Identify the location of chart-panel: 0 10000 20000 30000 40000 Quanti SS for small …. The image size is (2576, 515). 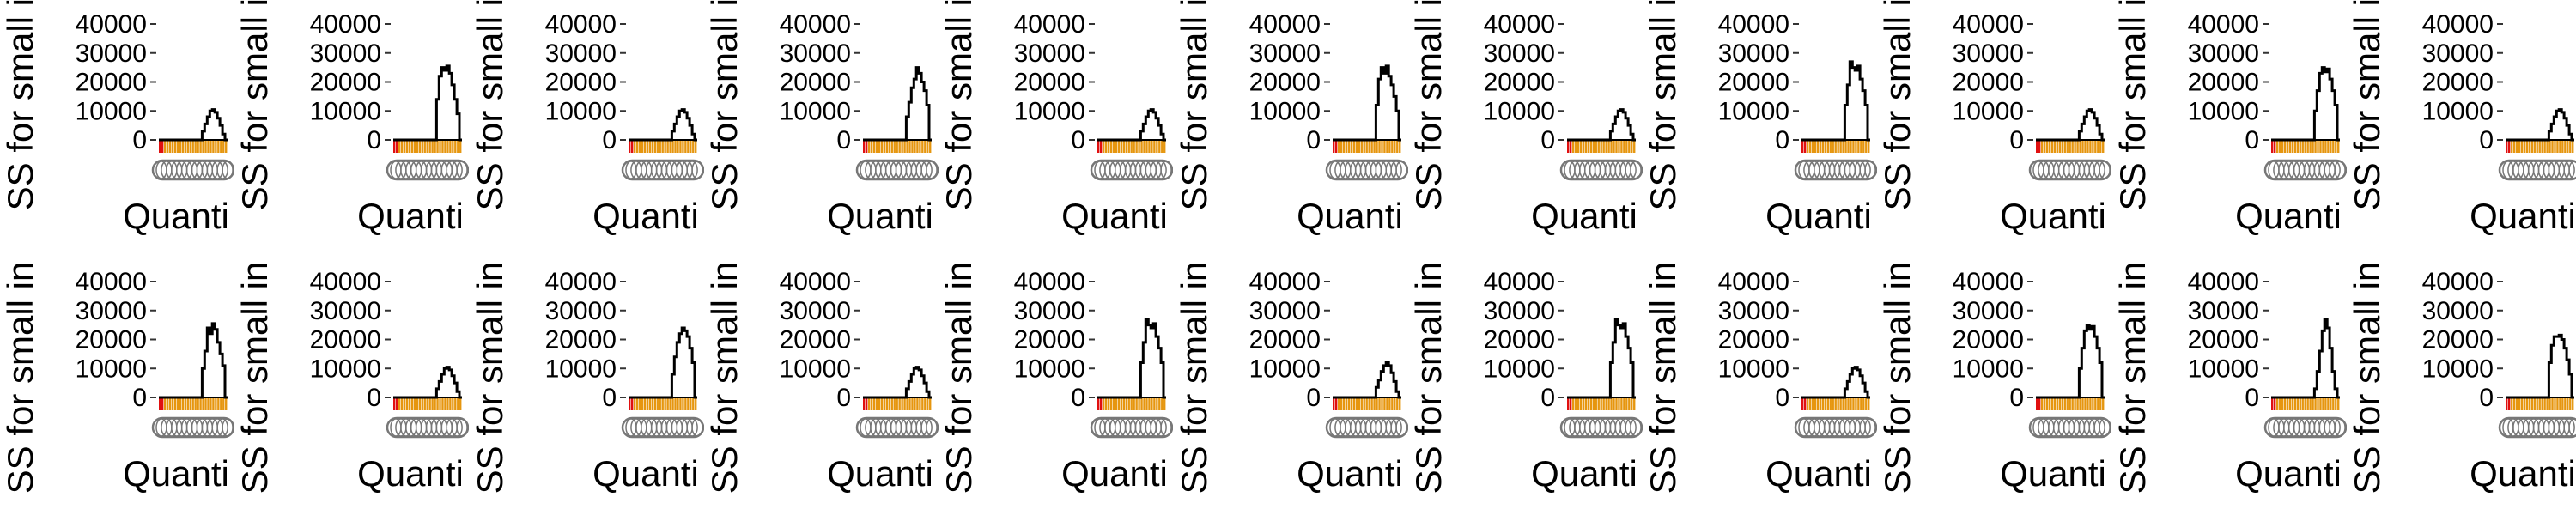
(2229, 386).